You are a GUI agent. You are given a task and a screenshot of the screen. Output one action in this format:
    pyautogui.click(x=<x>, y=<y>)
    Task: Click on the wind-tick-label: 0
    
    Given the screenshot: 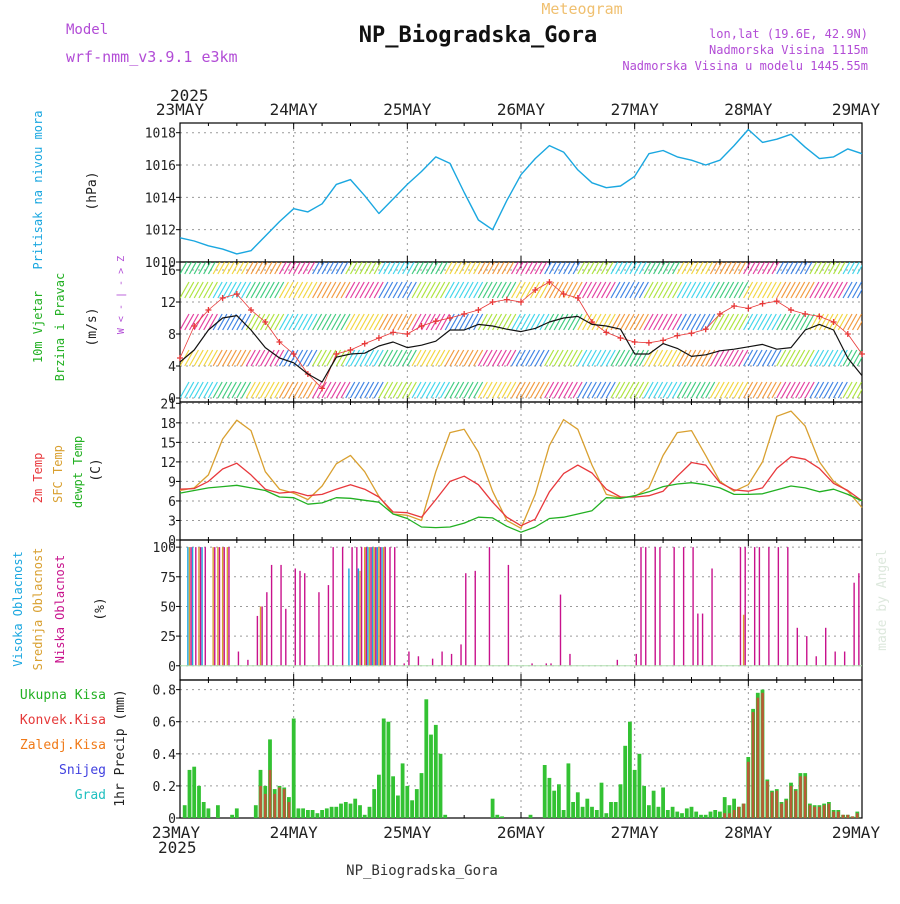 What is the action you would take?
    pyautogui.click(x=172, y=399)
    